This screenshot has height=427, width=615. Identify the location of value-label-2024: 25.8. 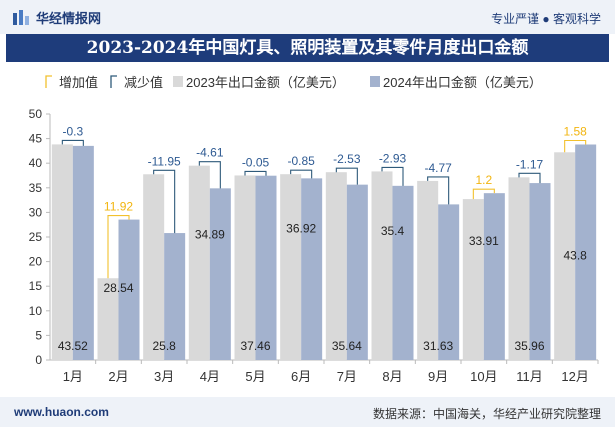
(164, 346).